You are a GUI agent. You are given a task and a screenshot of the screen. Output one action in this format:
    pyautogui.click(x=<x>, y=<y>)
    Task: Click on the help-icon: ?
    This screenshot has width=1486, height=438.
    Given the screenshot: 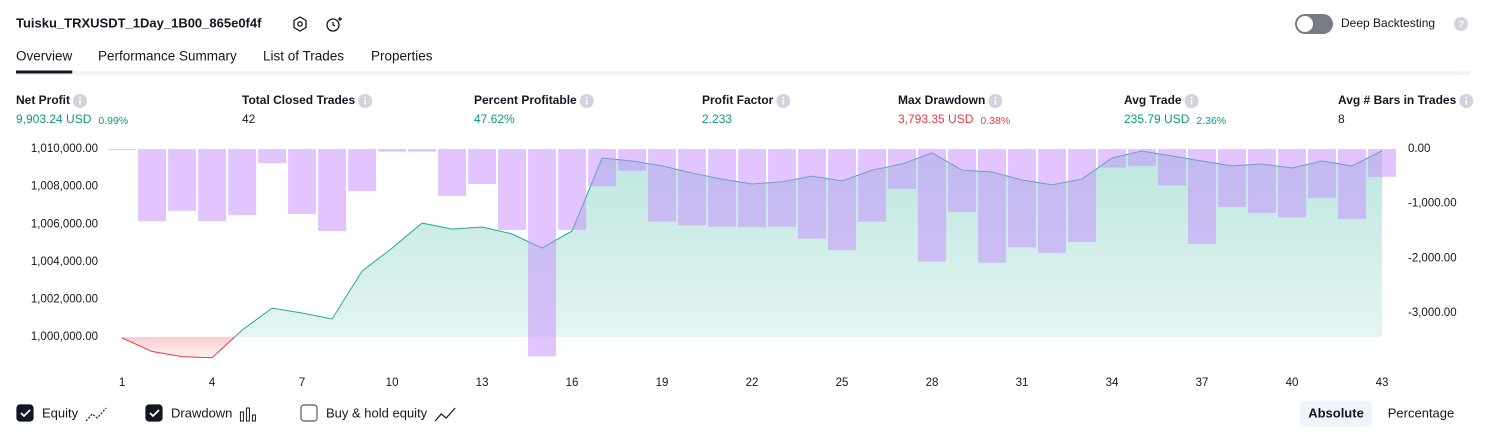 What is the action you would take?
    pyautogui.click(x=1461, y=24)
    